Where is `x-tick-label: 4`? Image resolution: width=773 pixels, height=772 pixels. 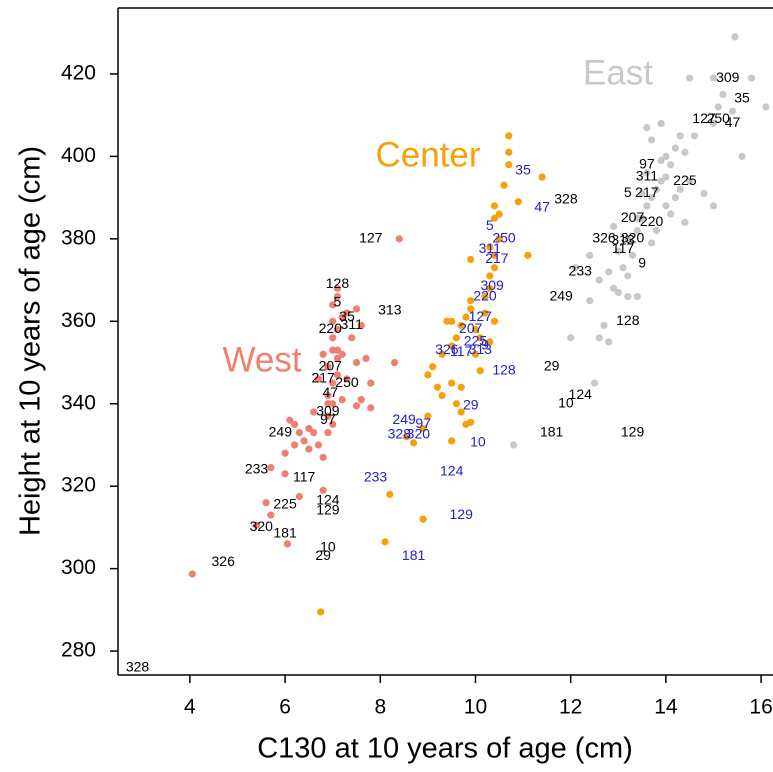 x-tick-label: 4 is located at coordinates (190, 707).